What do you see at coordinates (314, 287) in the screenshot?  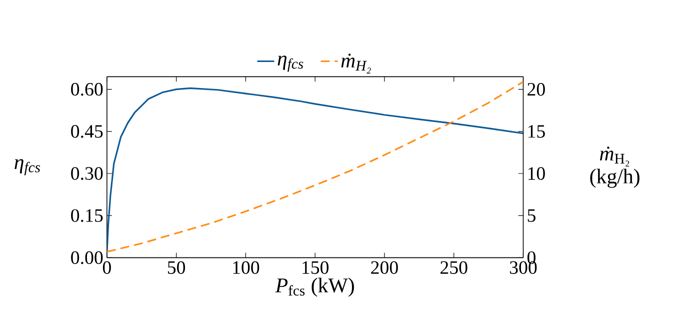 I see `x-axis-title: P$_{fcs}$ (kW)` at bounding box center [314, 287].